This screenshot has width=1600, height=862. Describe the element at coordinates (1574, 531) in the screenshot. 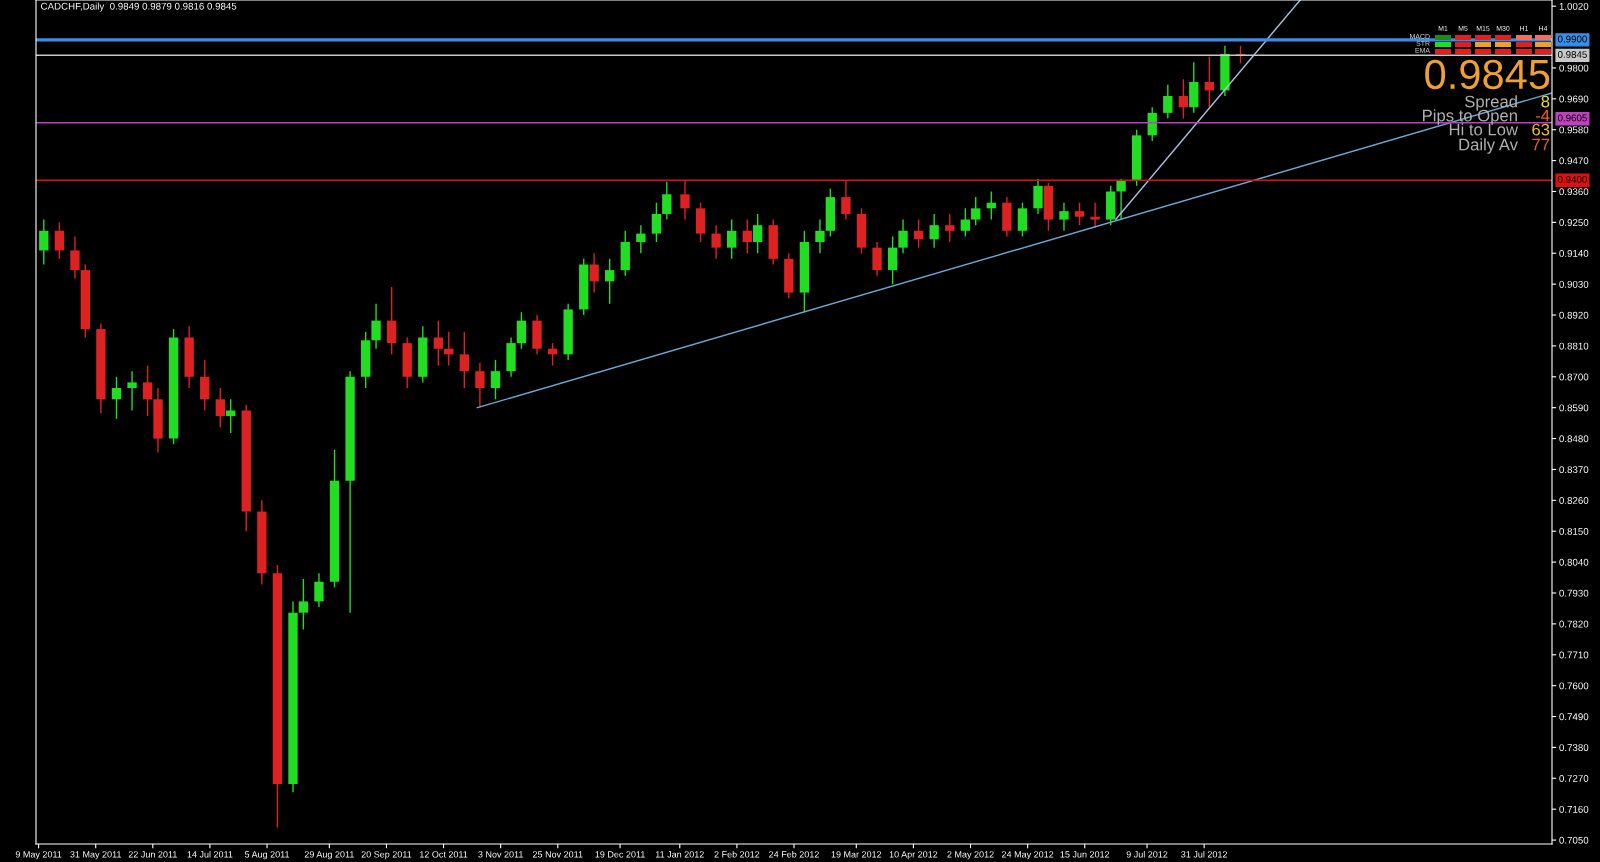

I see `y-tick-label: 0.8150` at that location.